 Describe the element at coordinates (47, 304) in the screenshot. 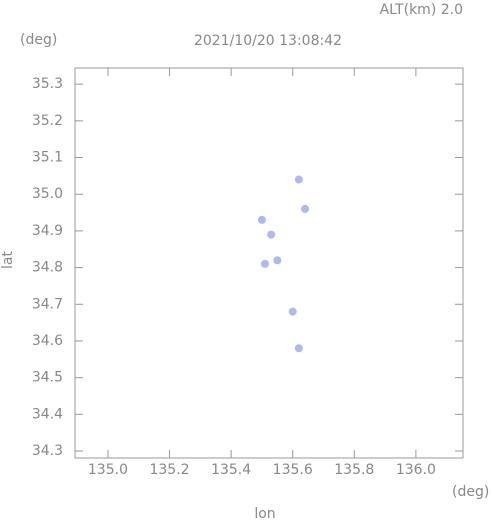

I see `y-tick-label: 34.7` at that location.